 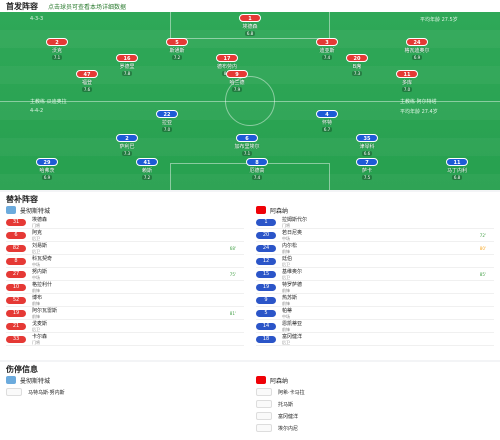 I want to click on injured-player-name: 埃尔内尼, so click(x=288, y=428).